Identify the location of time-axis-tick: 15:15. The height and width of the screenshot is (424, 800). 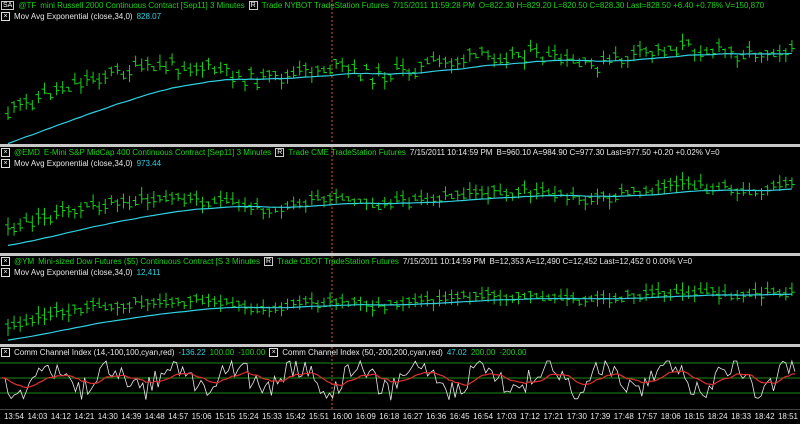
(225, 416).